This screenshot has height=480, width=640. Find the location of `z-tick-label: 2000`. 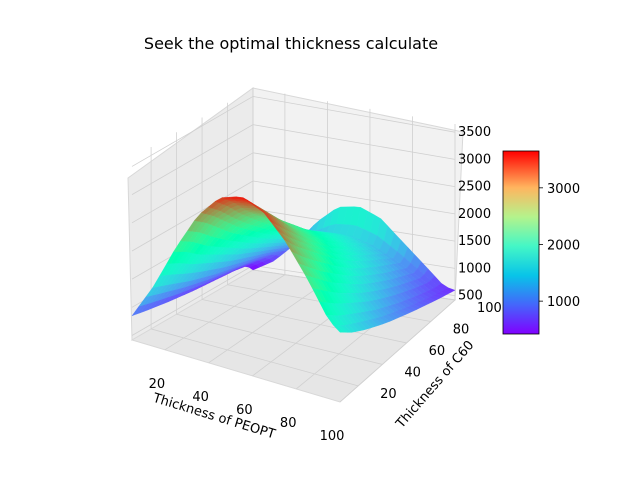

z-tick-label: 2000 is located at coordinates (474, 214).